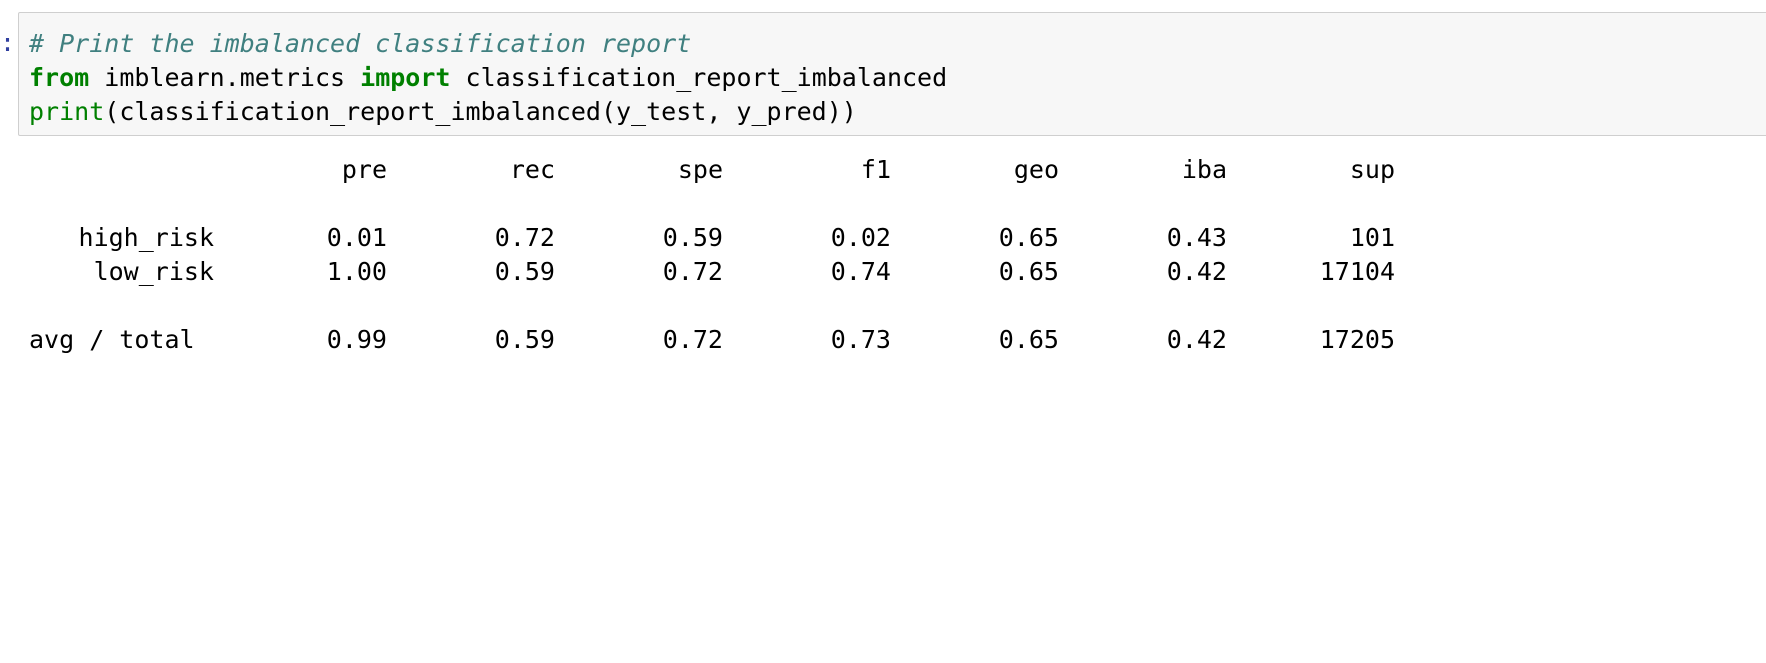  I want to click on header-f1: f1, so click(875, 169).